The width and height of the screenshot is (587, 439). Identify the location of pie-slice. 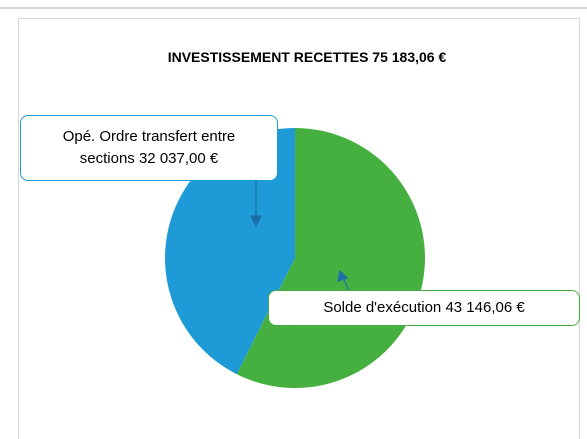
(230, 251).